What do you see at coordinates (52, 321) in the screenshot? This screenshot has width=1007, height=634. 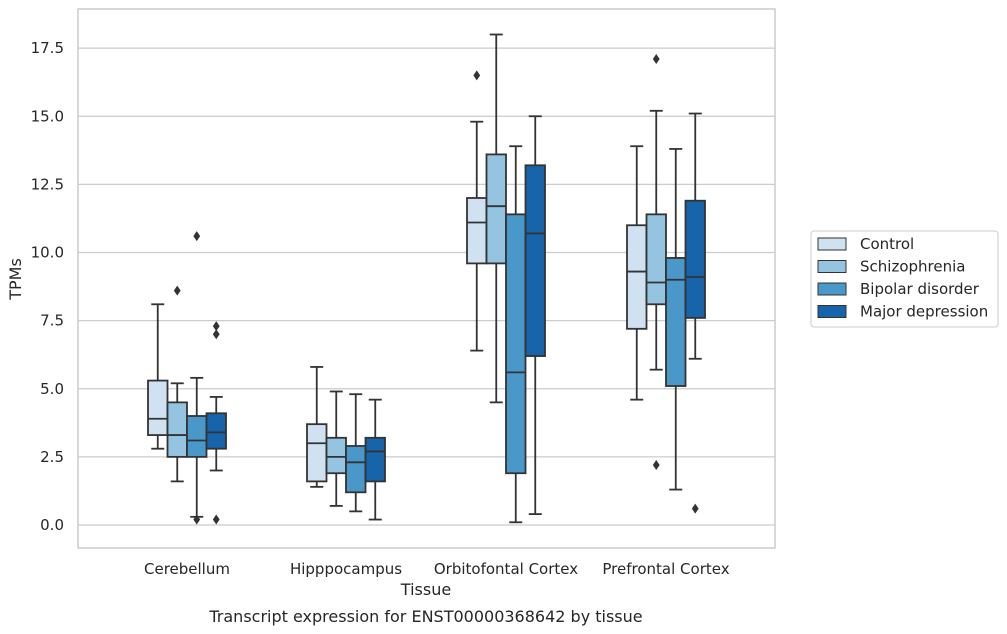 I see `y-tick-label: 7.5` at bounding box center [52, 321].